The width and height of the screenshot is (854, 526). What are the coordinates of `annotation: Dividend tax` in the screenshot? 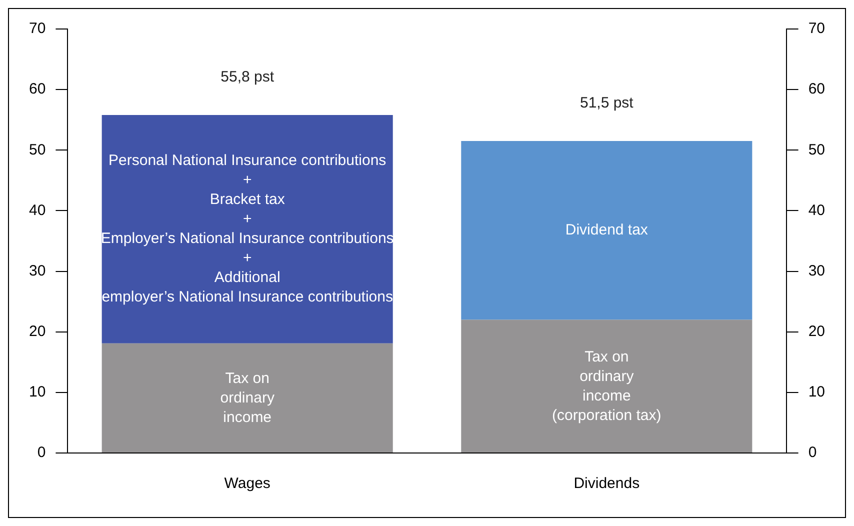 It's located at (606, 230).